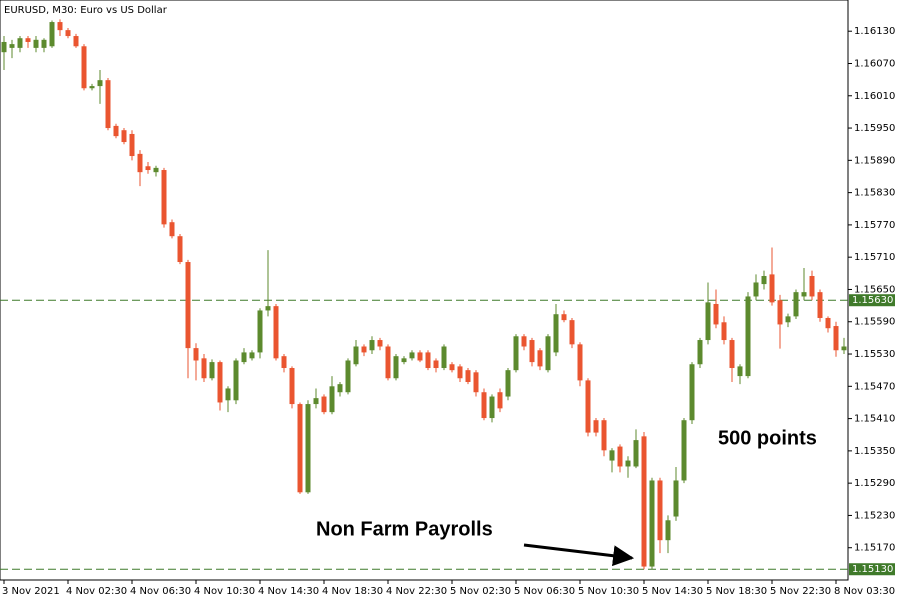 Image resolution: width=908 pixels, height=607 pixels. Describe the element at coordinates (736, 591) in the screenshot. I see `x-tick-label: 5 Nov 18:30` at that location.